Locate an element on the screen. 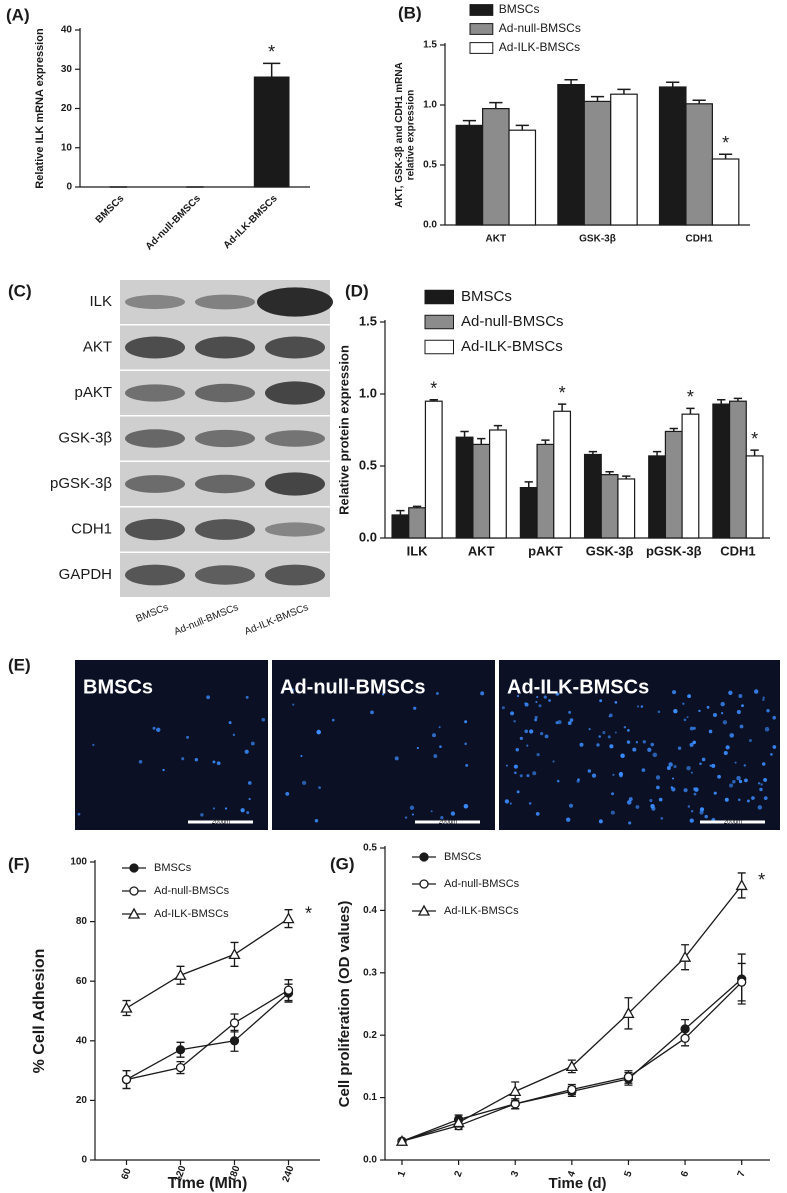 The width and height of the screenshot is (787, 1193). y-axis-label: Relative protein expression is located at coordinates (343, 430).